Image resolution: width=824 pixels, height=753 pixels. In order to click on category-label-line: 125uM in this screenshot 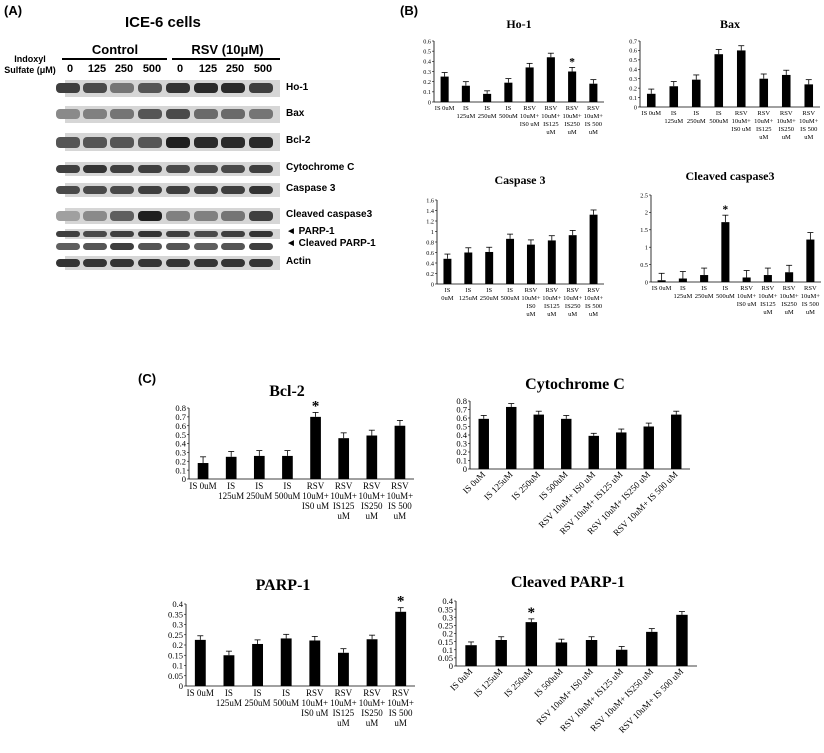, I will do `click(231, 496)`.